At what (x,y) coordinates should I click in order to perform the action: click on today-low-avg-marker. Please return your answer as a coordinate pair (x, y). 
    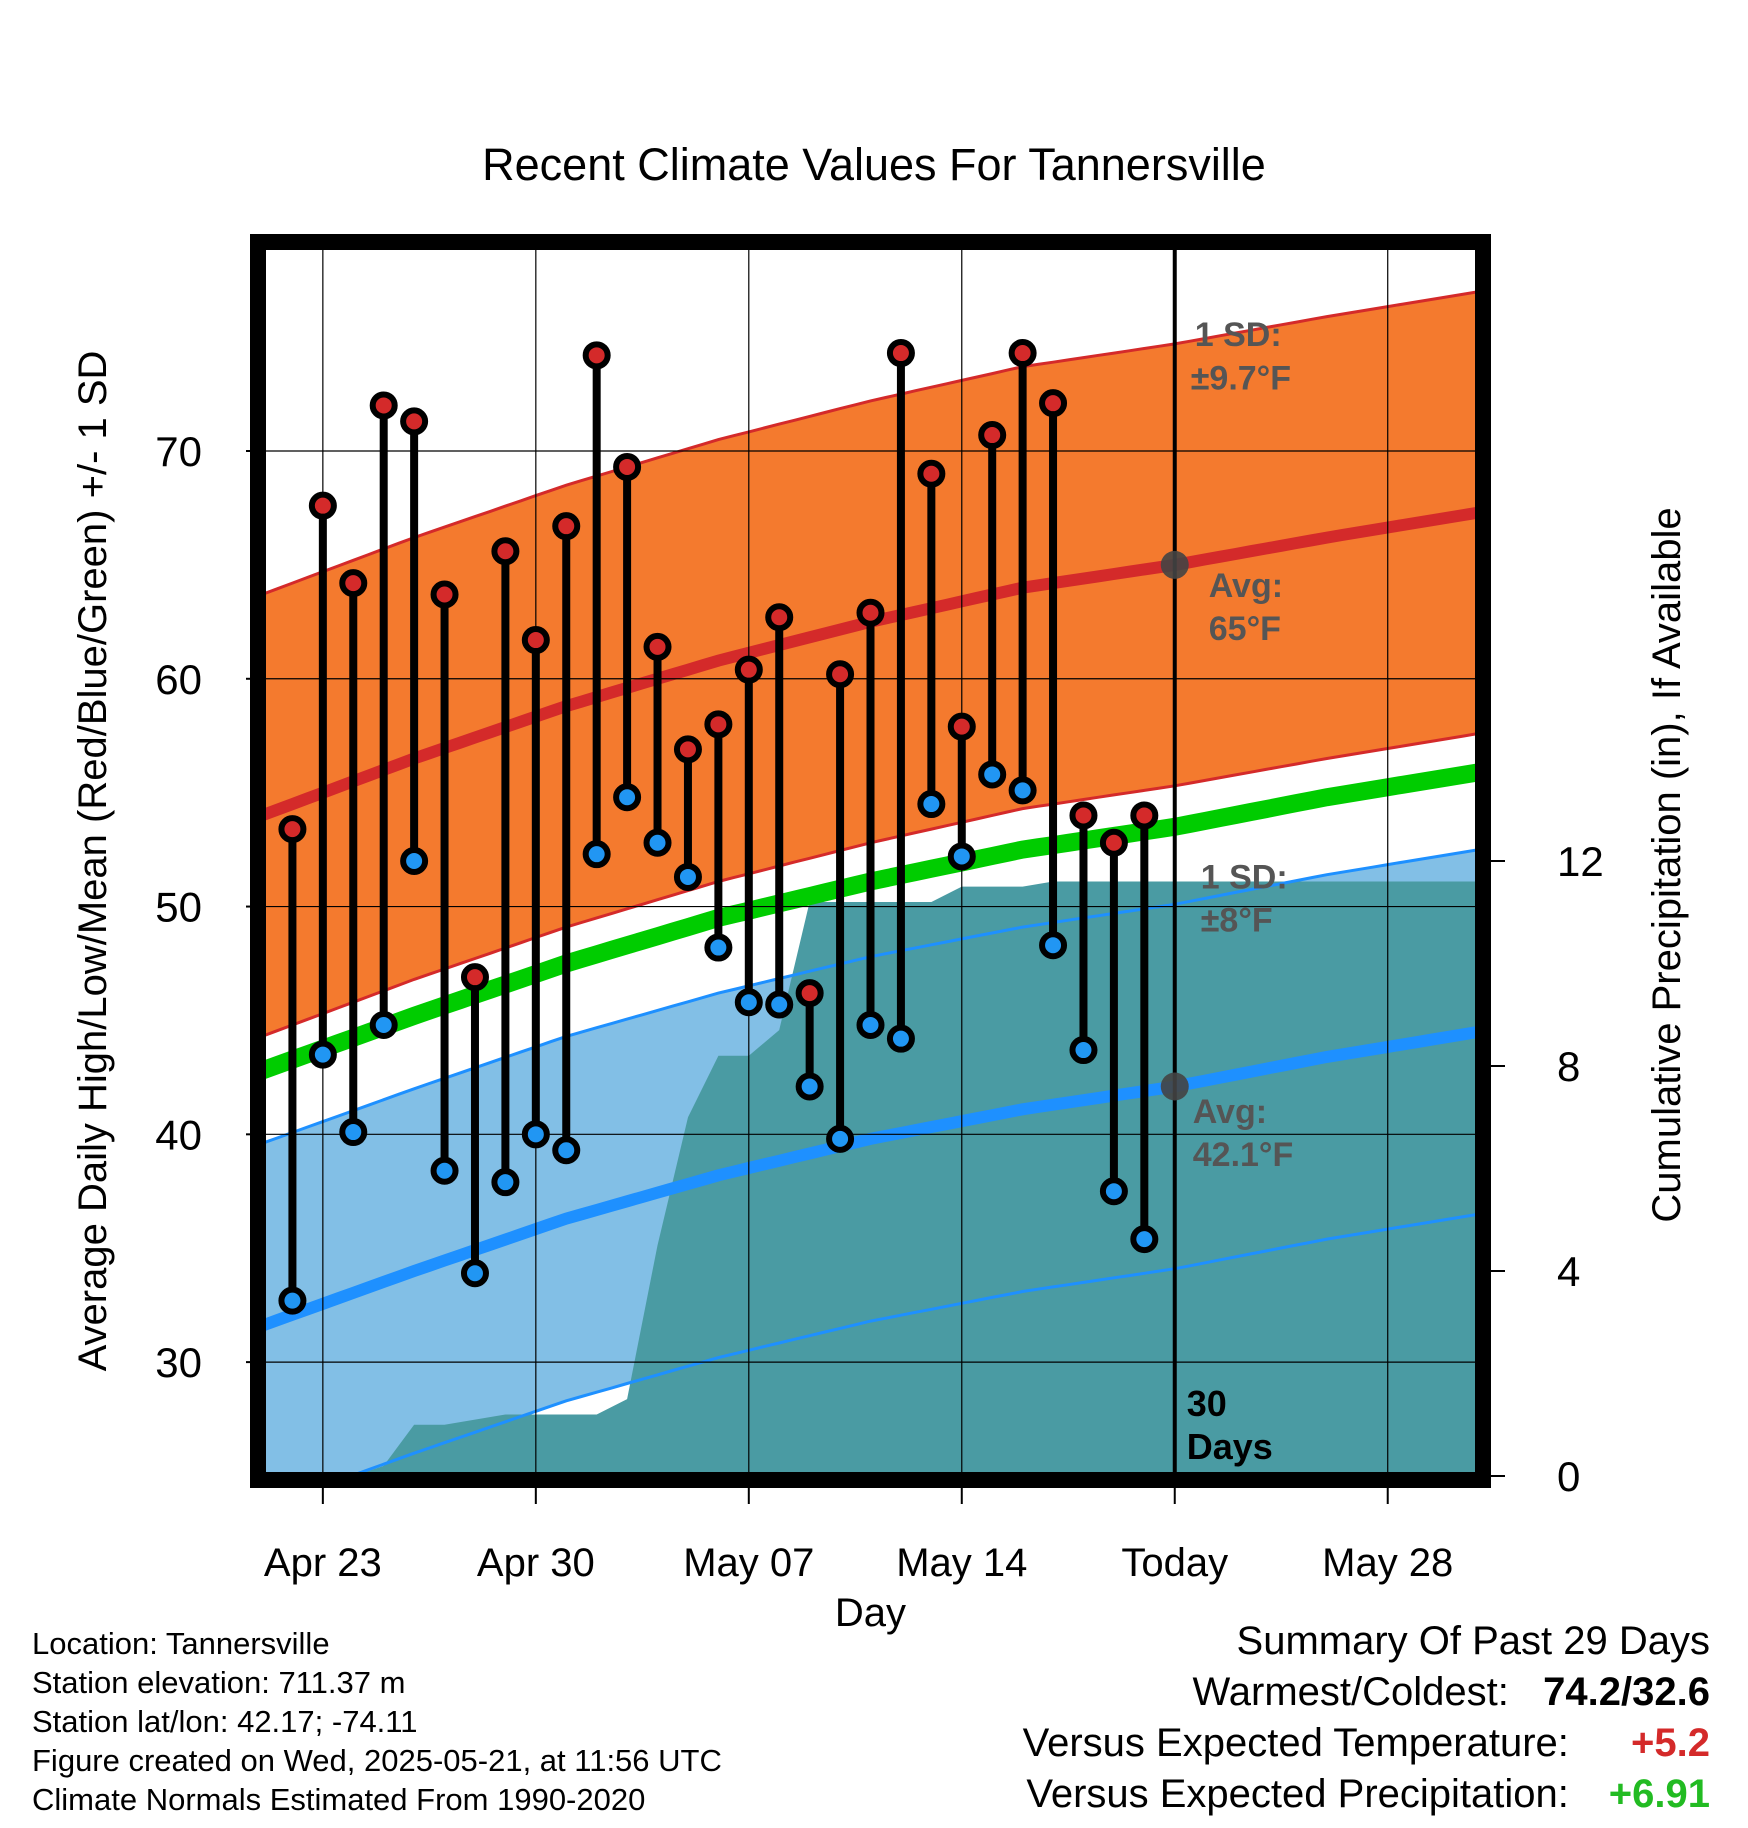
    Looking at the image, I should click on (1174, 1086).